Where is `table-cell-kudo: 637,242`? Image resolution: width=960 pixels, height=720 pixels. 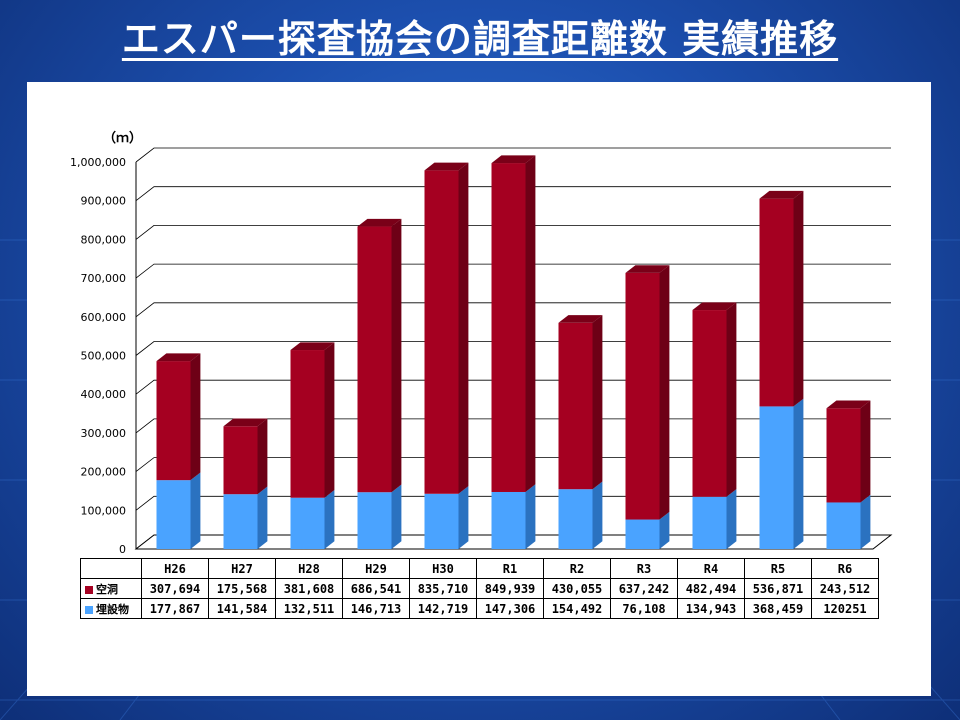
table-cell-kudo: 637,242 is located at coordinates (644, 588).